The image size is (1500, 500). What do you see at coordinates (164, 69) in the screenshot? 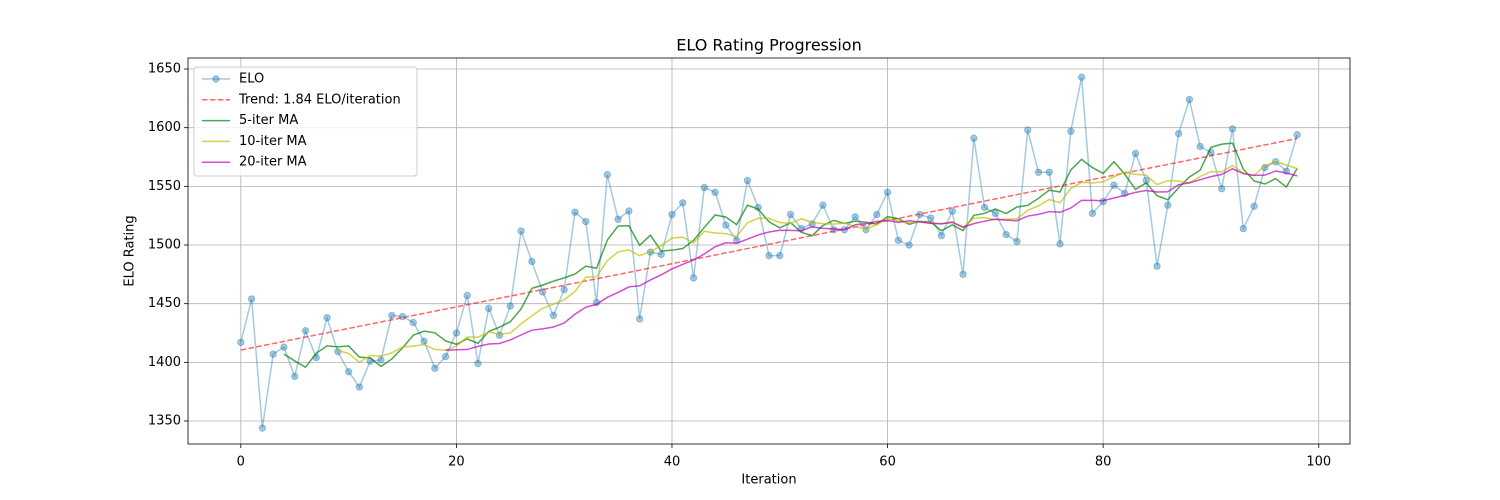
I see `y-tick-label: 1650` at bounding box center [164, 69].